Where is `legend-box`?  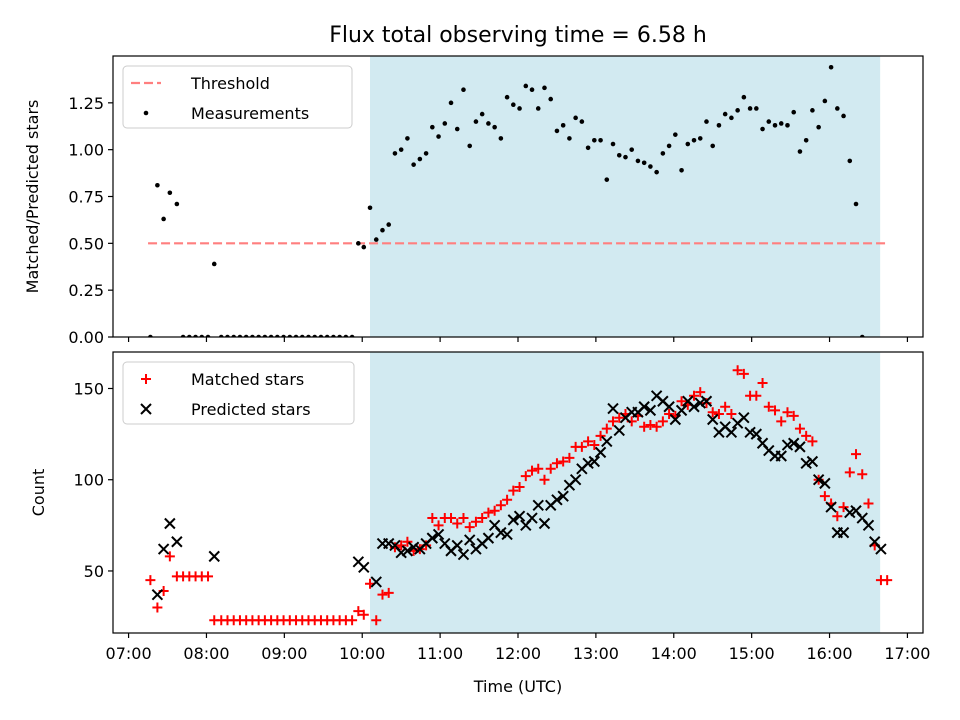 legend-box is located at coordinates (238, 393).